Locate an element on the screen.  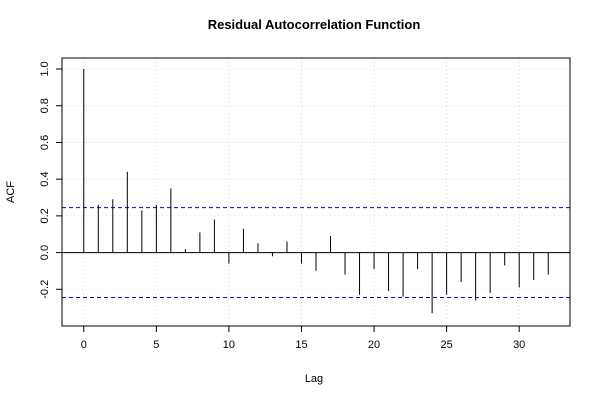
x-tick-label-6: 30 is located at coordinates (519, 345).